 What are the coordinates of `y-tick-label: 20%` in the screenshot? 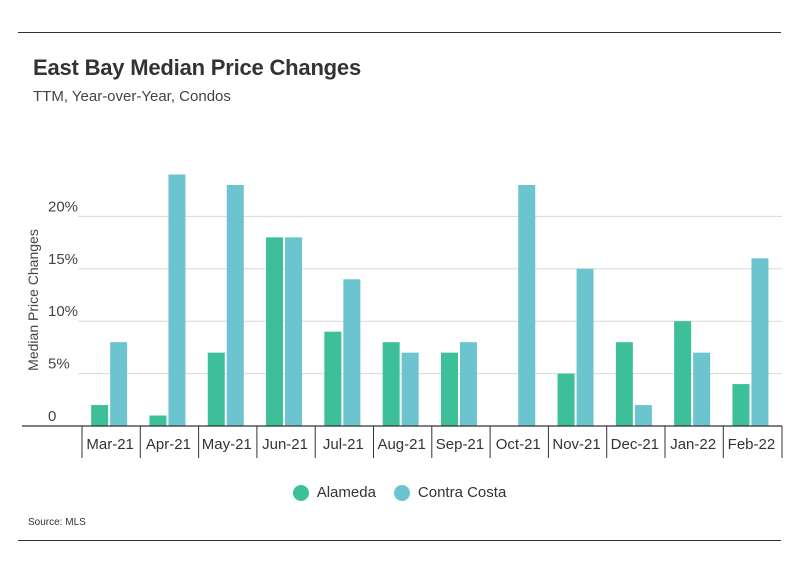 It's located at (63, 206).